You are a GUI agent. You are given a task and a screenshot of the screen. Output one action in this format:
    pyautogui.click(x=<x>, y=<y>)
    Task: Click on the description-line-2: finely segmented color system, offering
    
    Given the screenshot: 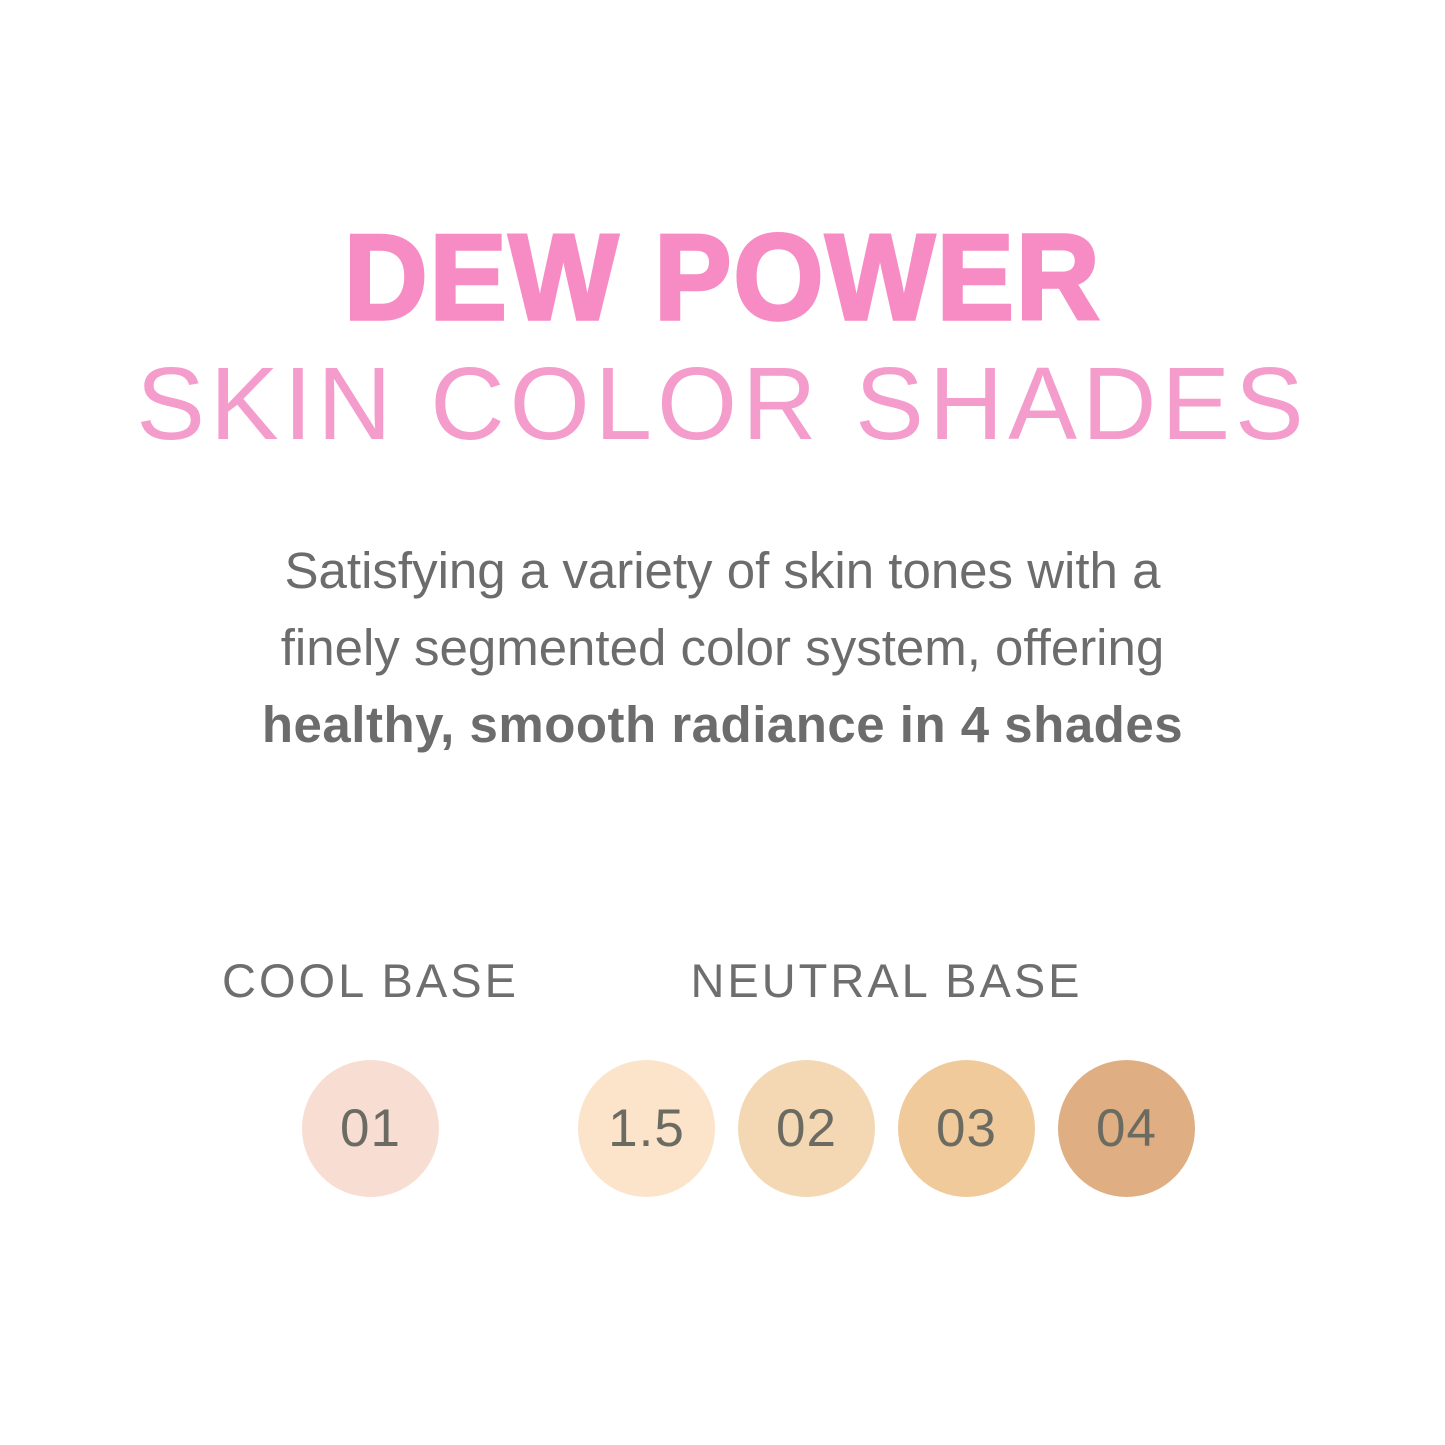 What is the action you would take?
    pyautogui.click(x=722, y=647)
    